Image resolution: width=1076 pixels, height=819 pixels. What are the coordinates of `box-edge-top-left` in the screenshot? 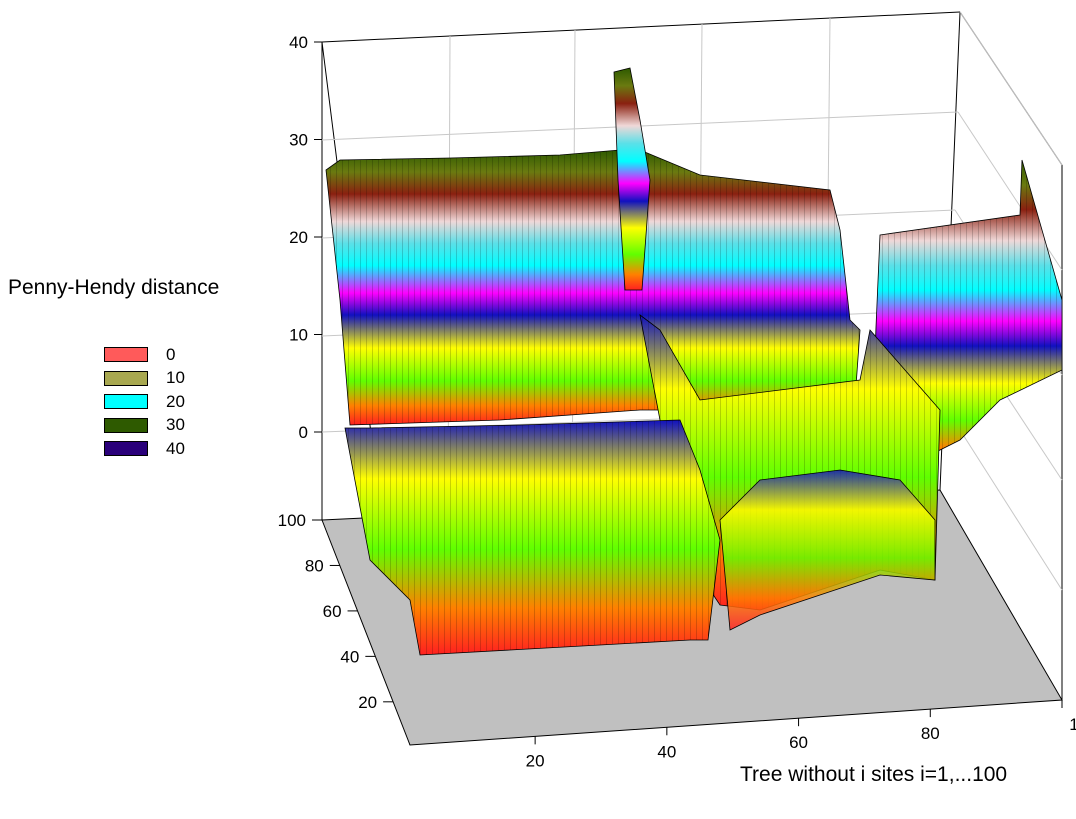 It's located at (641, 27).